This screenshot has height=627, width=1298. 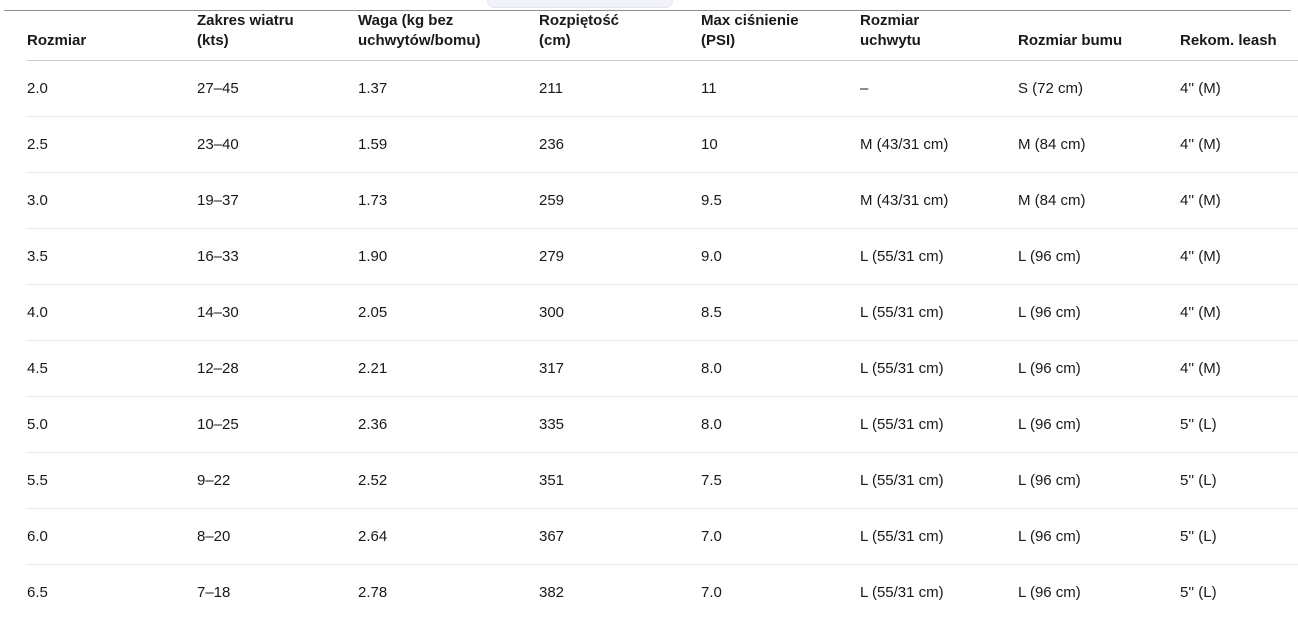 I want to click on table-cell-rozpietosc: 211, so click(x=551, y=88).